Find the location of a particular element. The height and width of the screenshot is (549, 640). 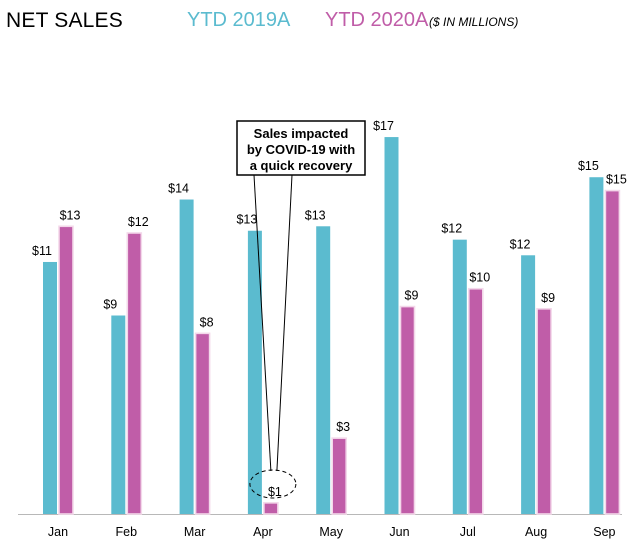

data-label-2019-jul: $12 is located at coordinates (451, 229).